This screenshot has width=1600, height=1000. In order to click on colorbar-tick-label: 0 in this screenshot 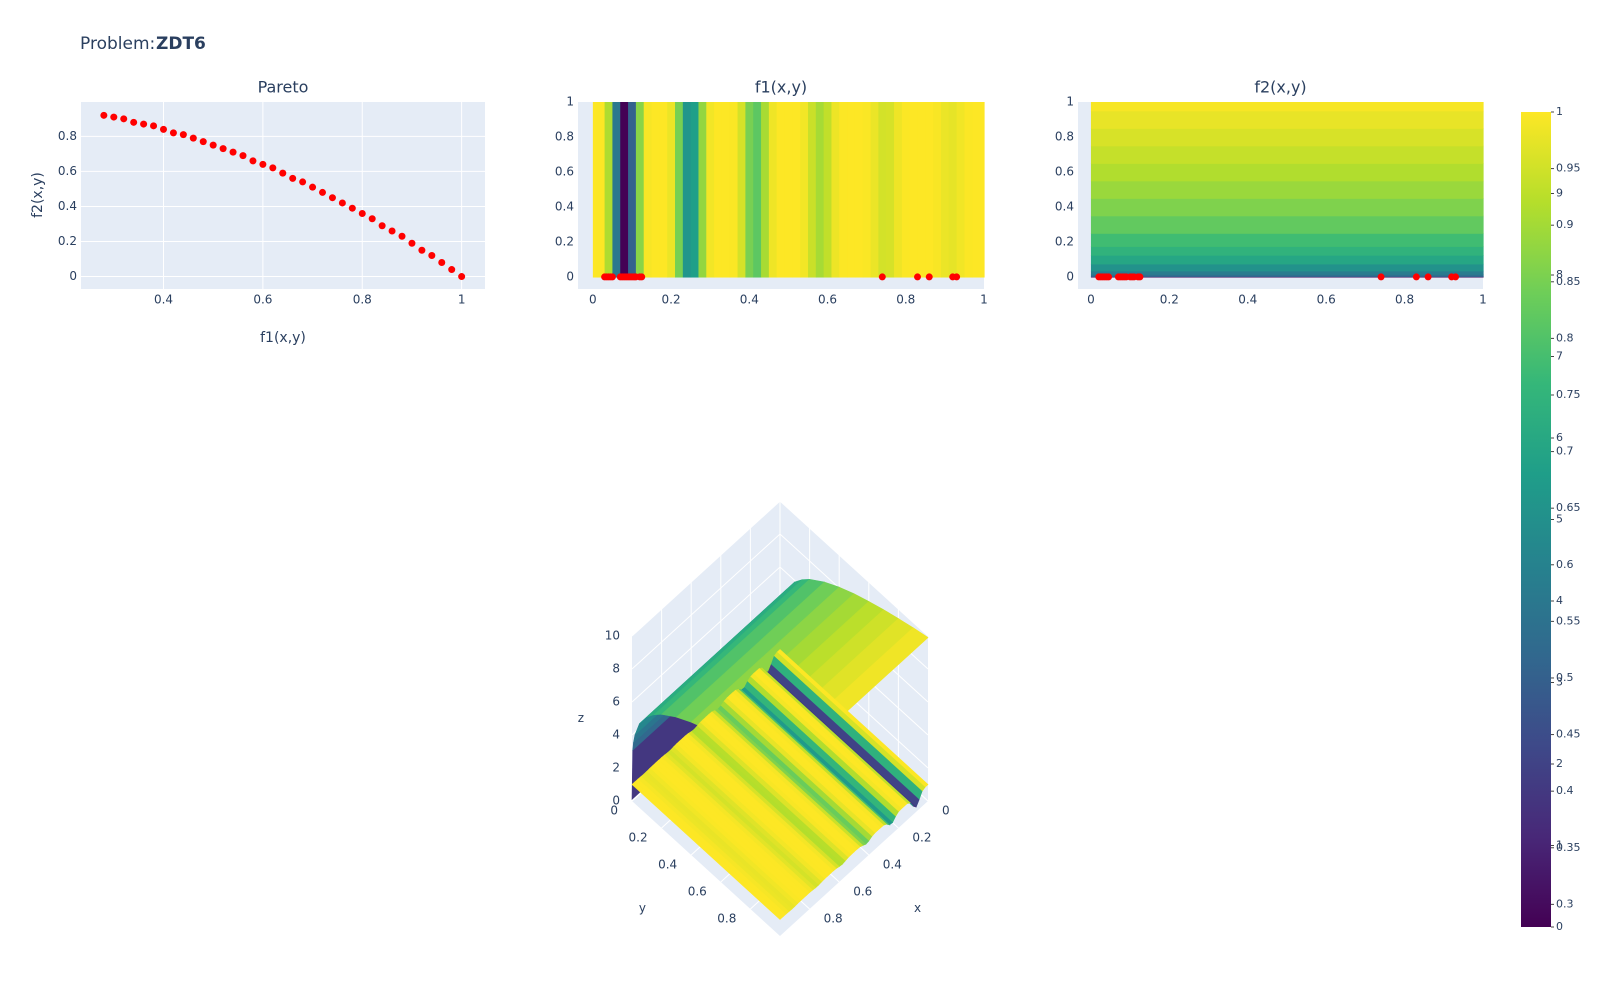, I will do `click(1559, 926)`.